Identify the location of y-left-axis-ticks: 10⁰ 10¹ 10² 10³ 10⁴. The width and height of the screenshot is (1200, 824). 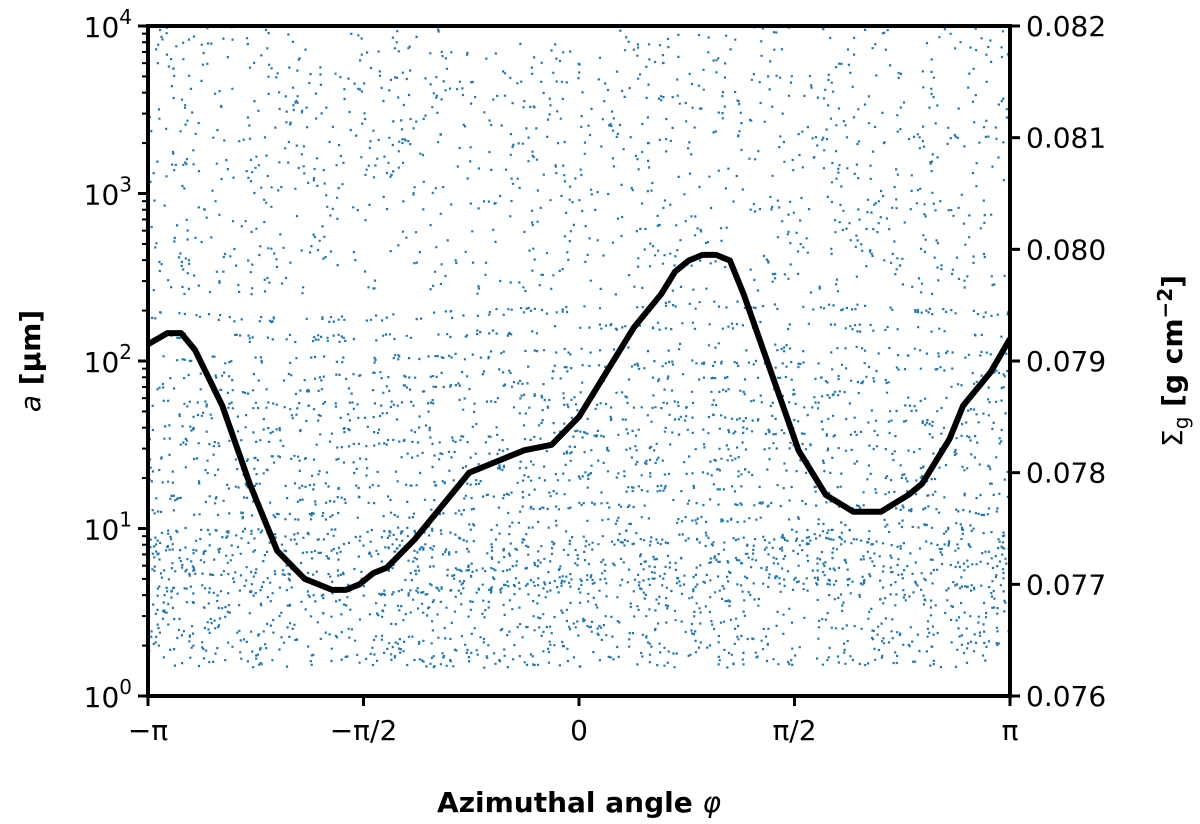
(116, 359).